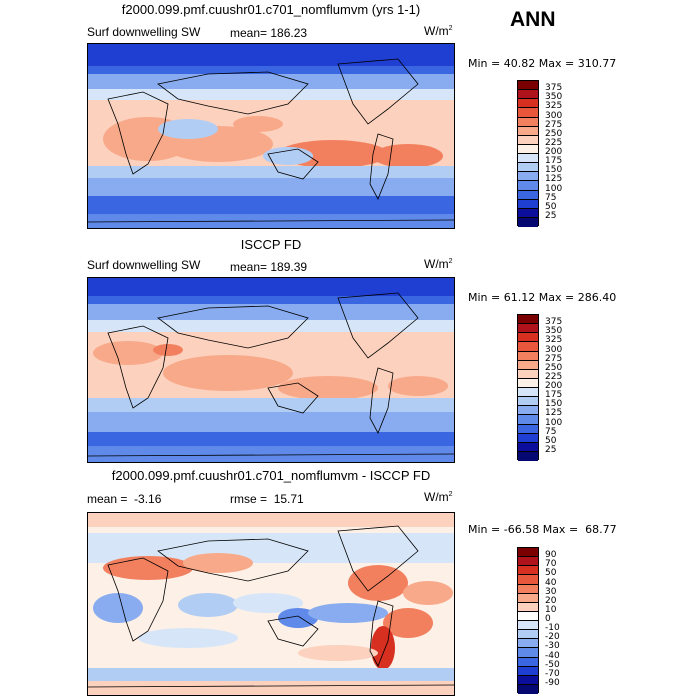  Describe the element at coordinates (542, 297) in the screenshot. I see `panel2-minmax: Min = 61.12 Max = 286.40` at that location.